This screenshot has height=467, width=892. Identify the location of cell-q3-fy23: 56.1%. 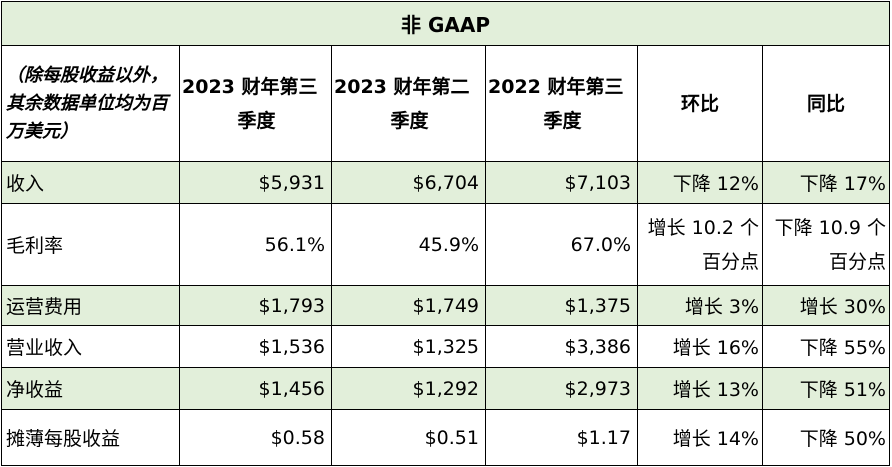
(255, 244).